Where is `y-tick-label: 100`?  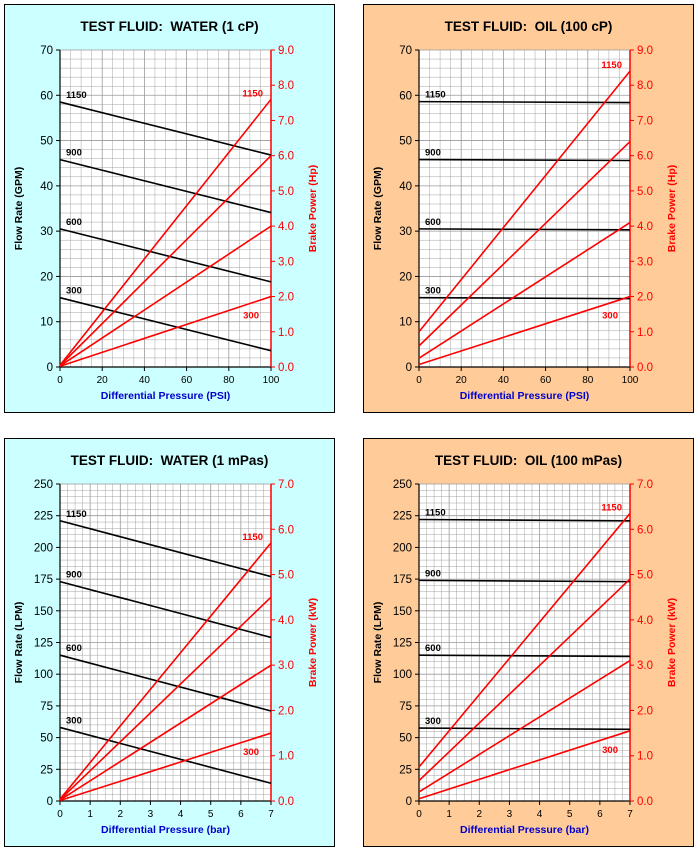
y-tick-label: 100 is located at coordinates (43, 675).